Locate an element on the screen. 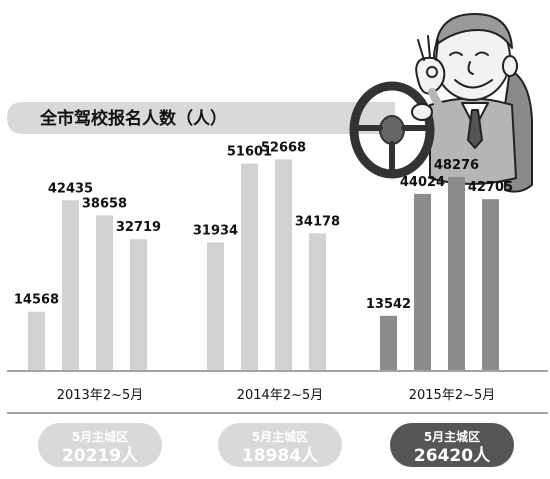  bar-value-label: 42705 is located at coordinates (490, 187).